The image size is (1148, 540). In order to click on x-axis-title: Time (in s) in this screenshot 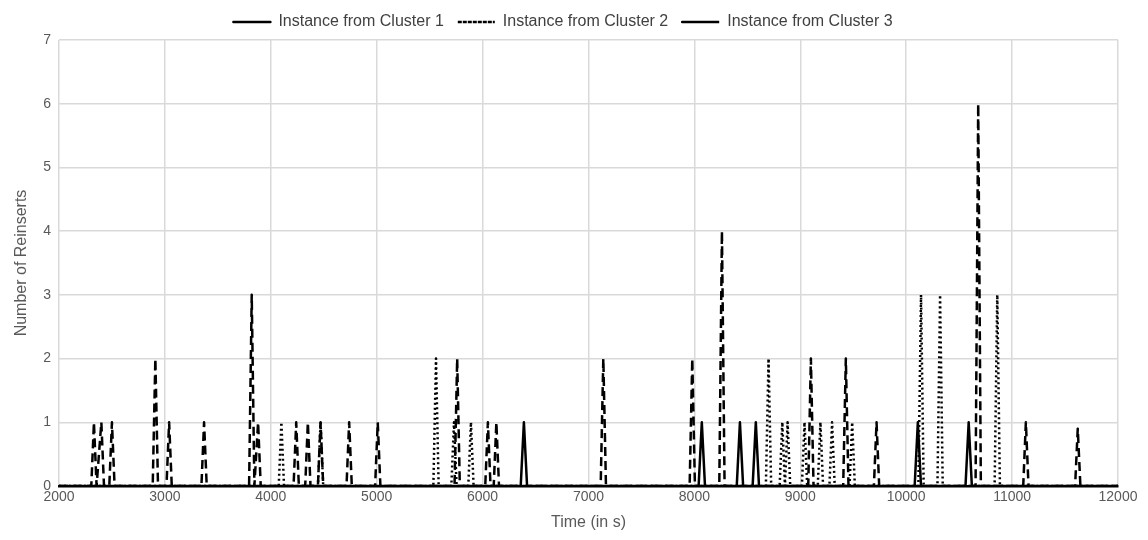, I will do `click(588, 521)`.